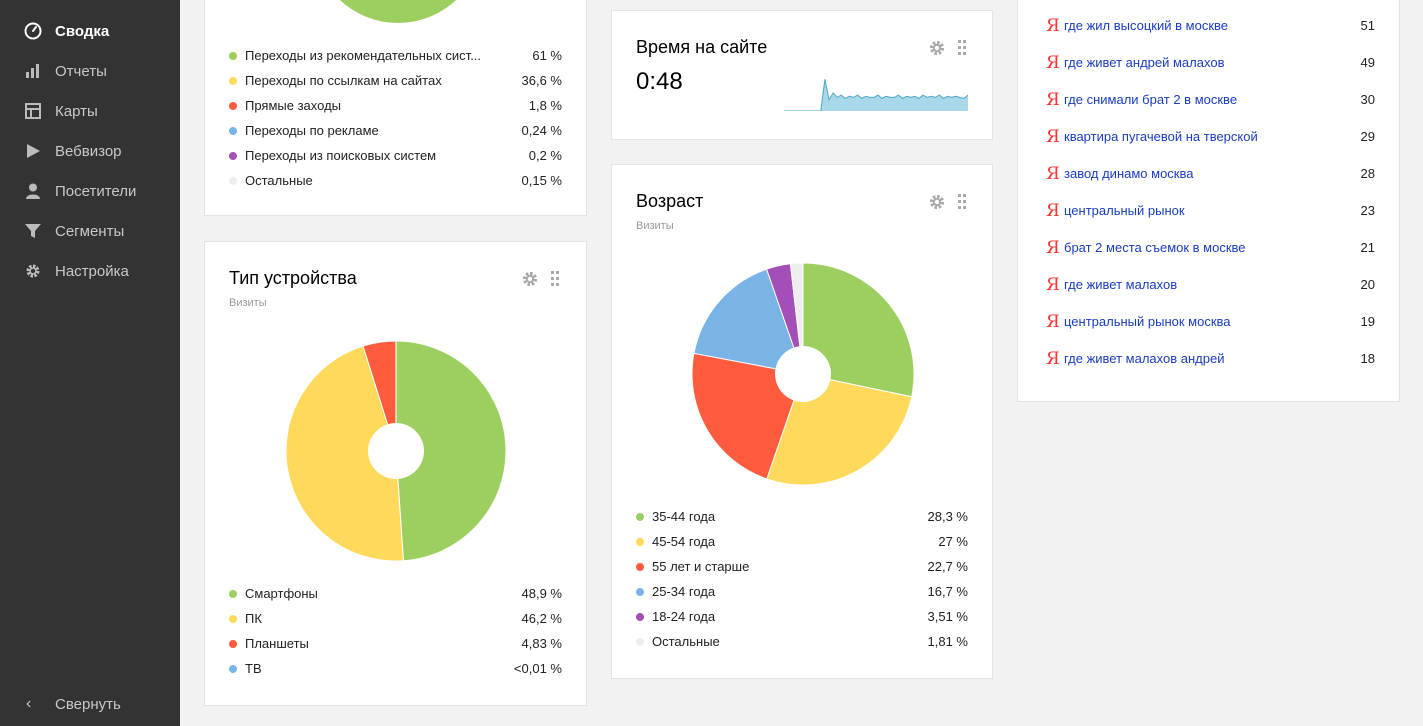  I want to click on legend-label: Планшеты, so click(277, 643).